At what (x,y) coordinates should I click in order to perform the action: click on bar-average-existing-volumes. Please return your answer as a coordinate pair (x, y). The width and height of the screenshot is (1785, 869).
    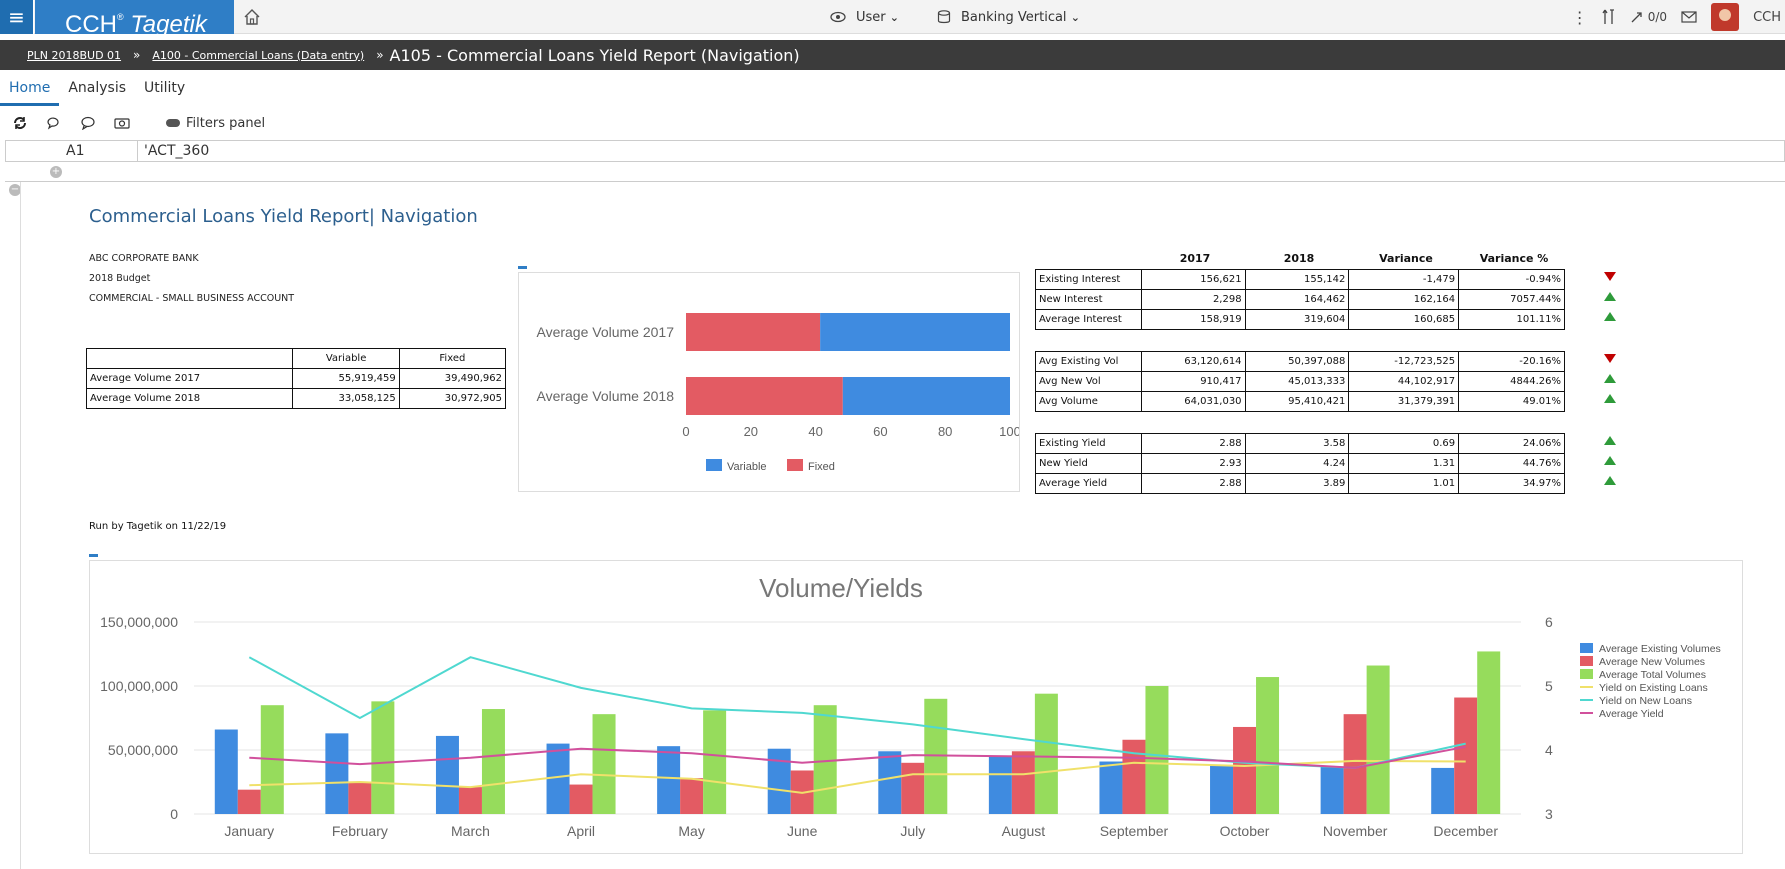
    Looking at the image, I should click on (779, 781).